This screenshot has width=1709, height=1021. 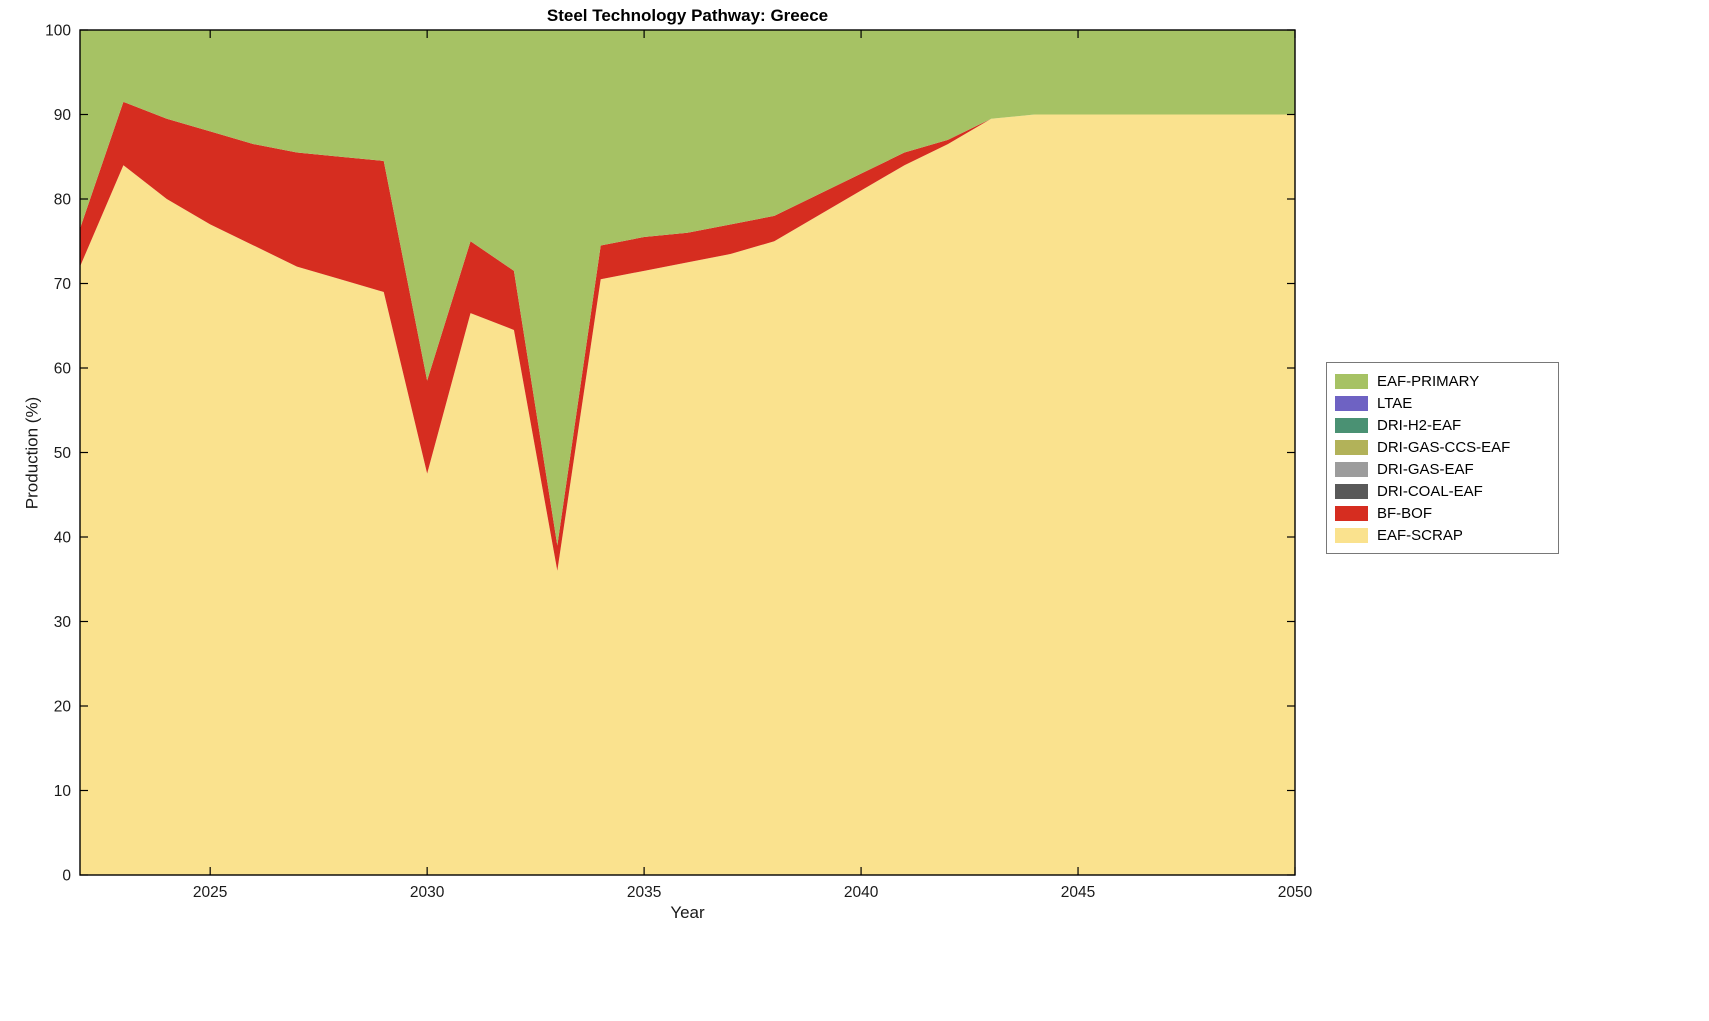 What do you see at coordinates (63, 791) in the screenshot?
I see `y-tick-label: 10` at bounding box center [63, 791].